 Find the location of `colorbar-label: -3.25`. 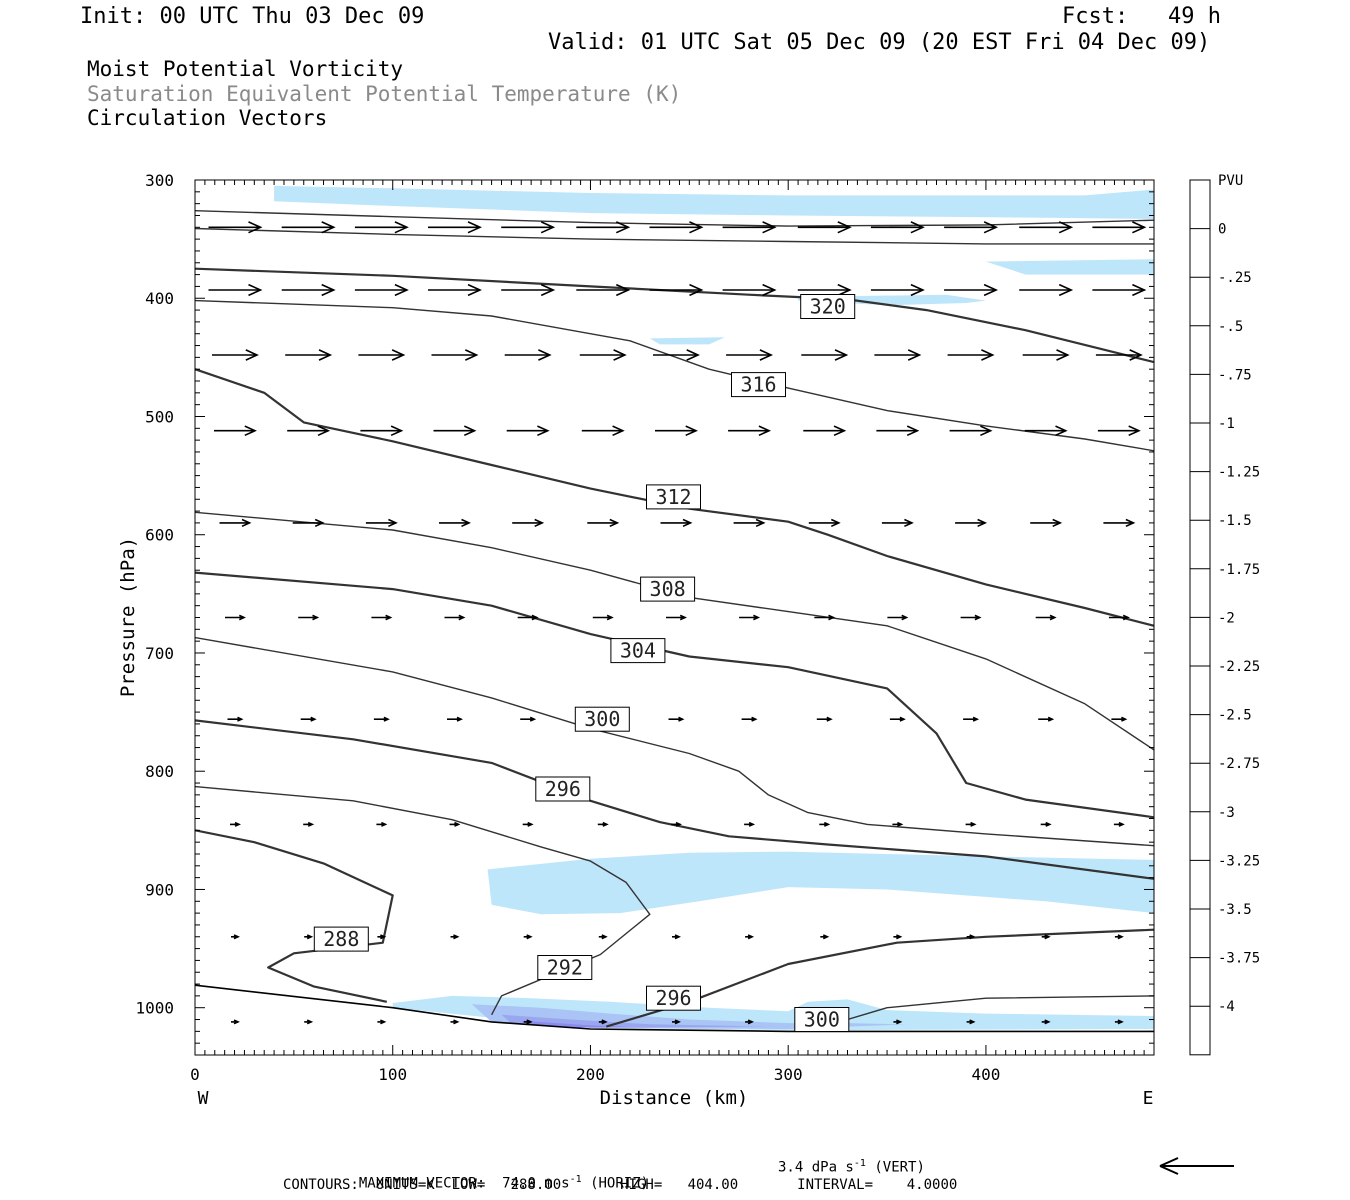

colorbar-label: -3.25 is located at coordinates (1239, 861).